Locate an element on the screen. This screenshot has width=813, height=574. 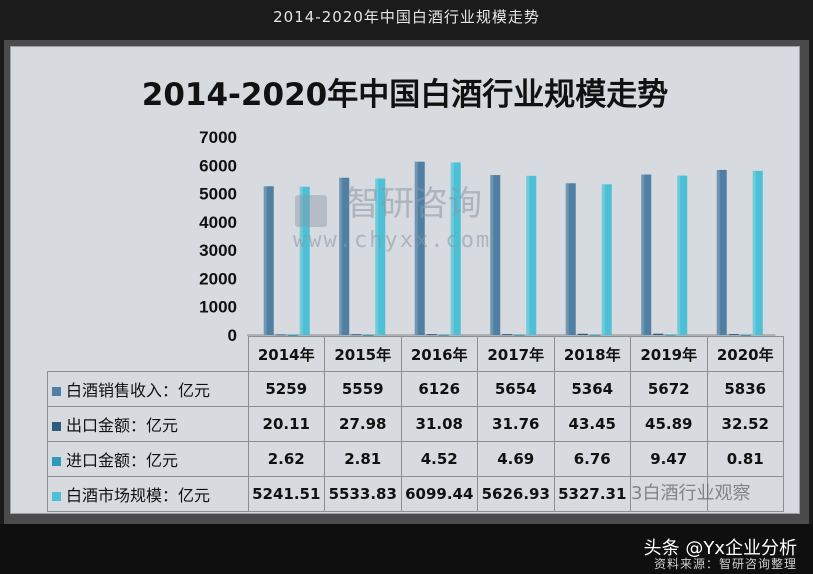
watermark-logo-icon is located at coordinates (311, 211).